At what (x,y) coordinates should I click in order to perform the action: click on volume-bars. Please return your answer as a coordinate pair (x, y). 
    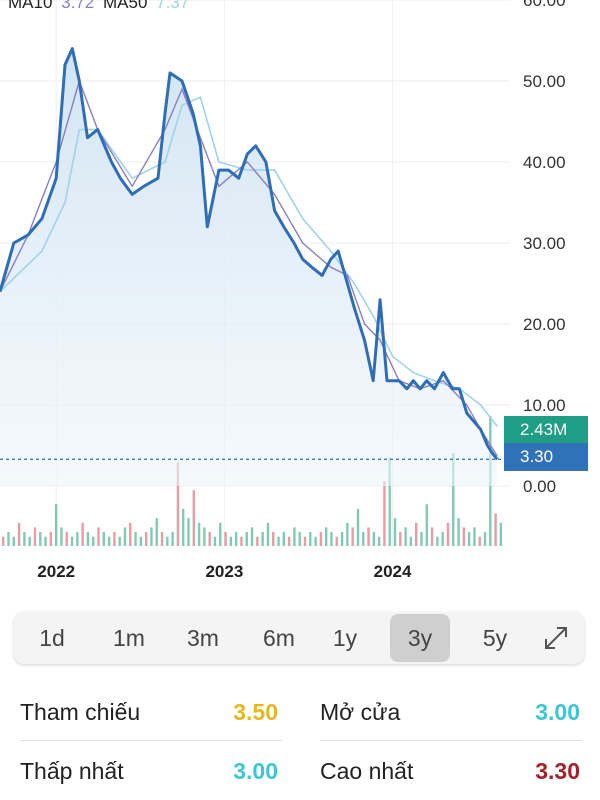
    Looking at the image, I should click on (252, 481).